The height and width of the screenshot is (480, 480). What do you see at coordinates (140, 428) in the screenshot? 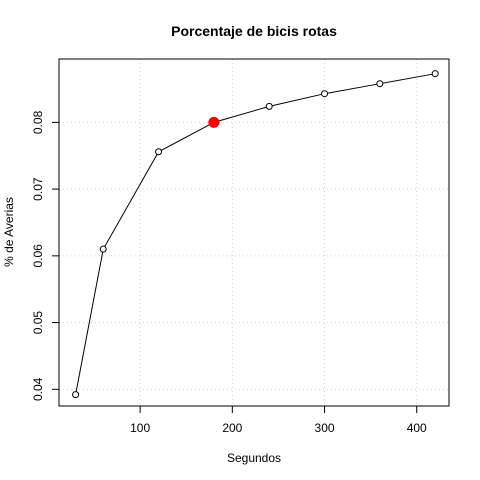
I see `x-tick-label: 100` at bounding box center [140, 428].